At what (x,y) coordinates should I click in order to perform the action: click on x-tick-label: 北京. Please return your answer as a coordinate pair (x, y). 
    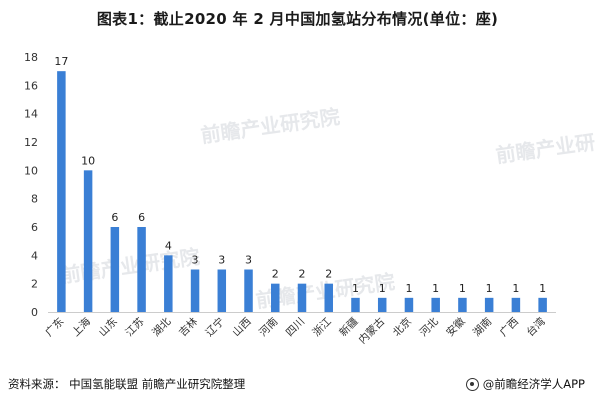
    Looking at the image, I should click on (402, 327).